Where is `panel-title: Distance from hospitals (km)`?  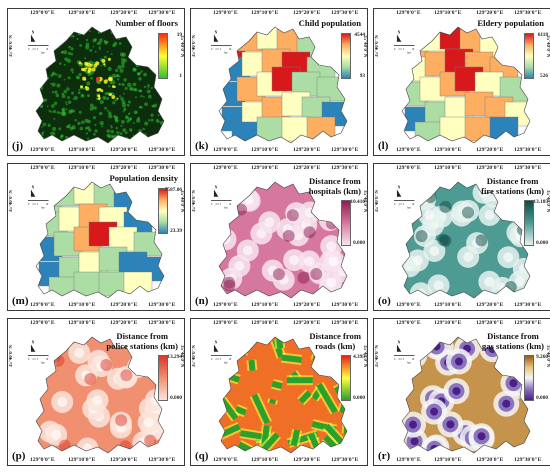
panel-title: Distance from hospitals (km) is located at coordinates (334, 186).